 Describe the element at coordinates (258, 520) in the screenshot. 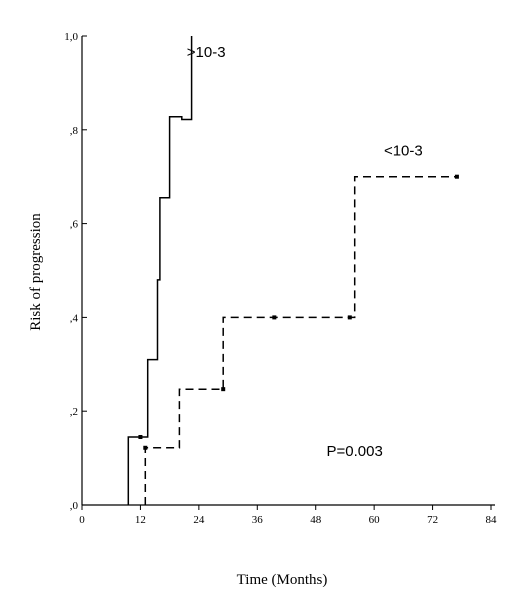

I see `x-tick-label: 36` at that location.